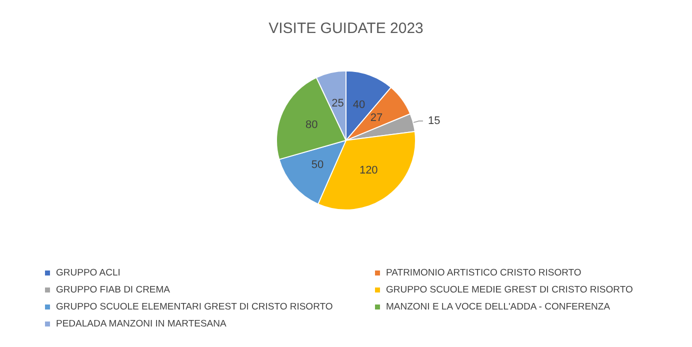  Describe the element at coordinates (346, 28) in the screenshot. I see `chart-title: VISITE GUIDATE 2023` at that location.